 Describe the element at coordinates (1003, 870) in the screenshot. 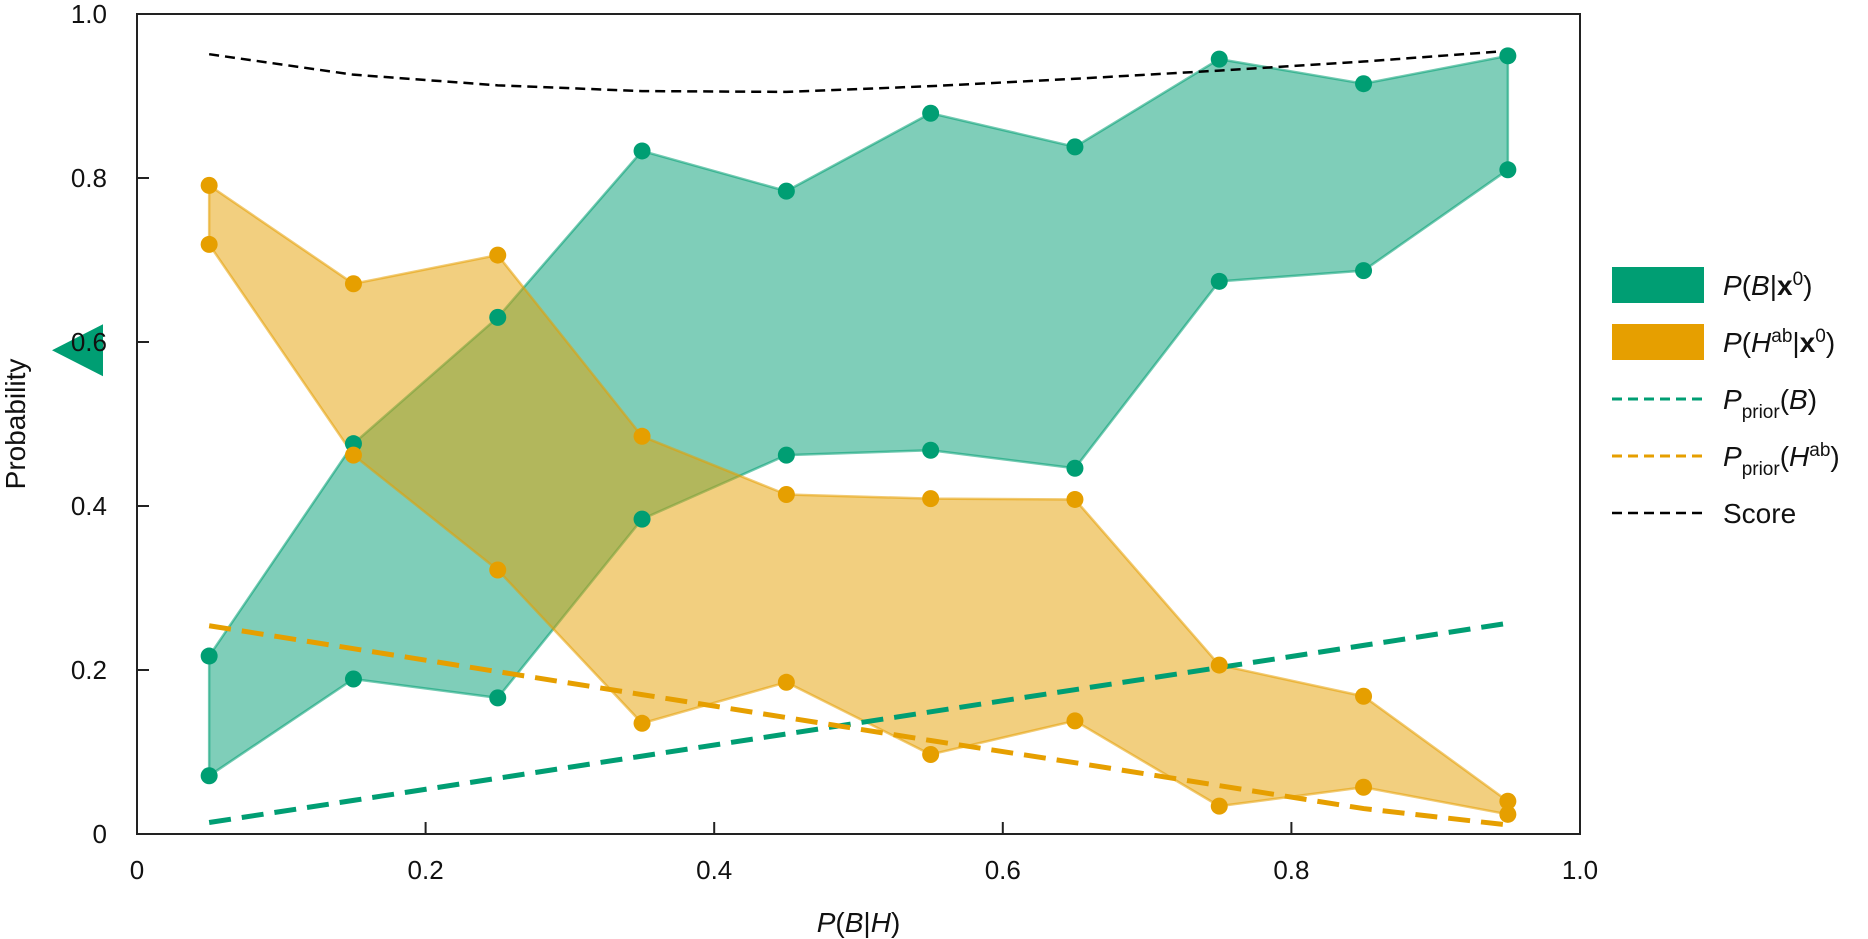

I see `x-tick-label: 0.6` at that location.